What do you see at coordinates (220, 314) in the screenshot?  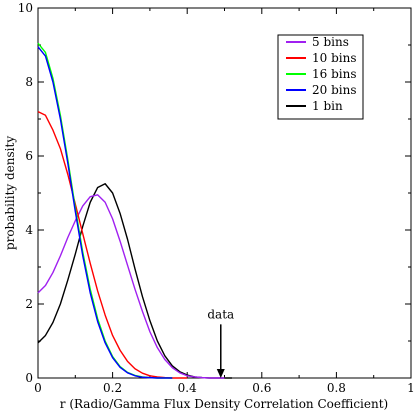 I see `annotation-label: data` at bounding box center [220, 314].